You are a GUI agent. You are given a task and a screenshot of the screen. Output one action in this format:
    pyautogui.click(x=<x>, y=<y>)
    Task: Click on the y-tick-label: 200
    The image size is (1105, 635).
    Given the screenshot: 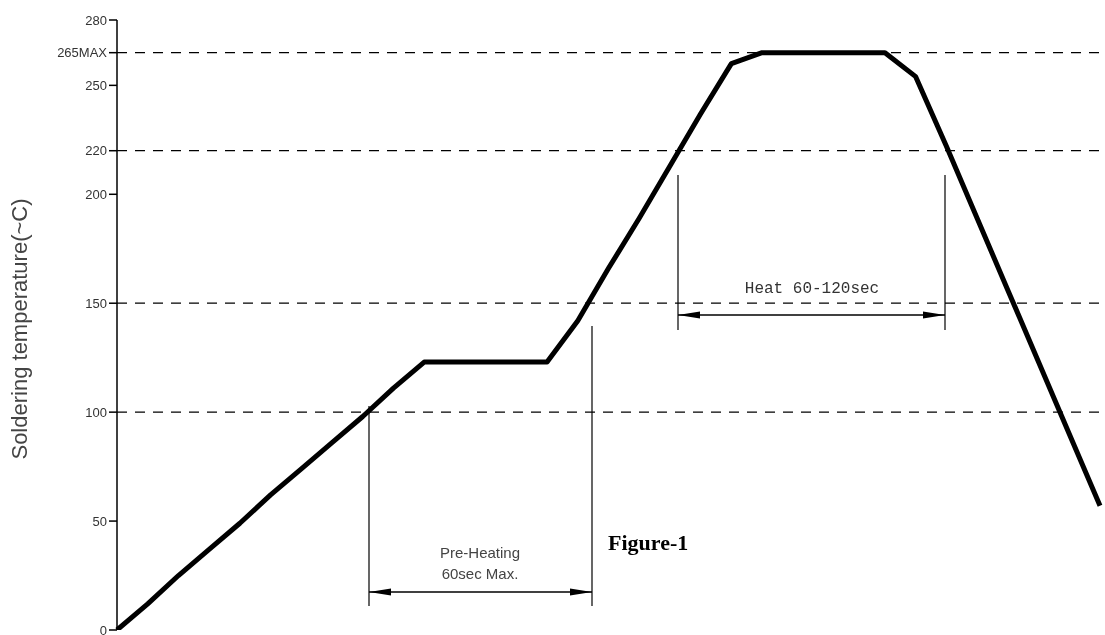 What is the action you would take?
    pyautogui.click(x=96, y=194)
    